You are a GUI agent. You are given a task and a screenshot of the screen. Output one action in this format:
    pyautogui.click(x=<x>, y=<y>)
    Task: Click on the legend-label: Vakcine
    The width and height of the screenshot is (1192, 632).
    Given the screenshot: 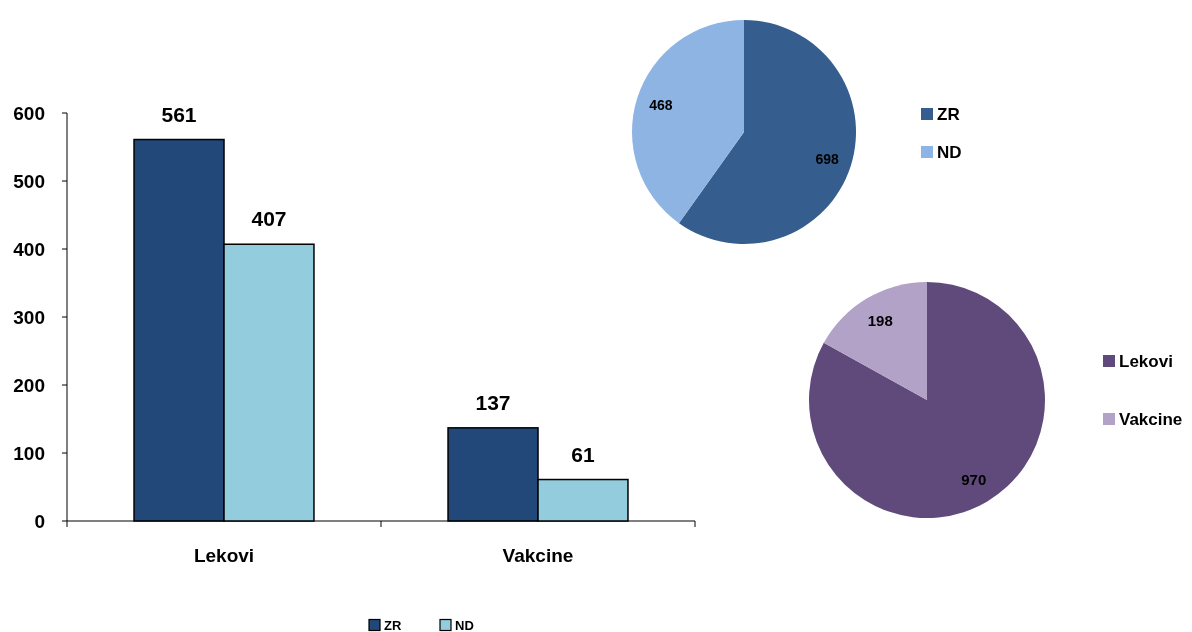 What is the action you would take?
    pyautogui.click(x=1151, y=420)
    